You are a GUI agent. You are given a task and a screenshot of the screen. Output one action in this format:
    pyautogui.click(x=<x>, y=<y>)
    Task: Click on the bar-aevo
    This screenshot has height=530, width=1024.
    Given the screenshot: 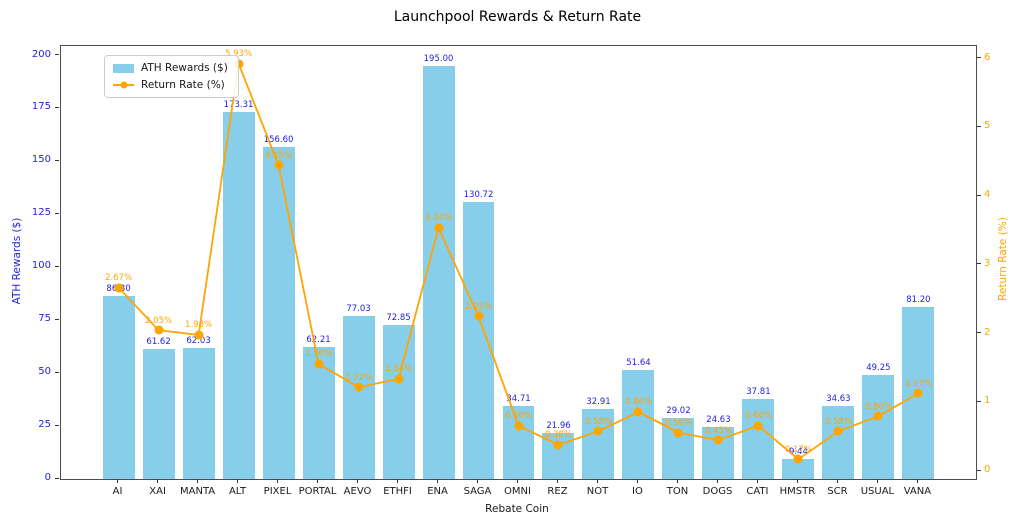 What is the action you would take?
    pyautogui.click(x=358, y=397)
    